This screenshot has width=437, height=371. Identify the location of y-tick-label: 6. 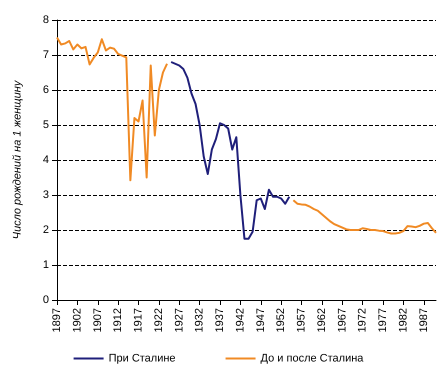
(45, 90).